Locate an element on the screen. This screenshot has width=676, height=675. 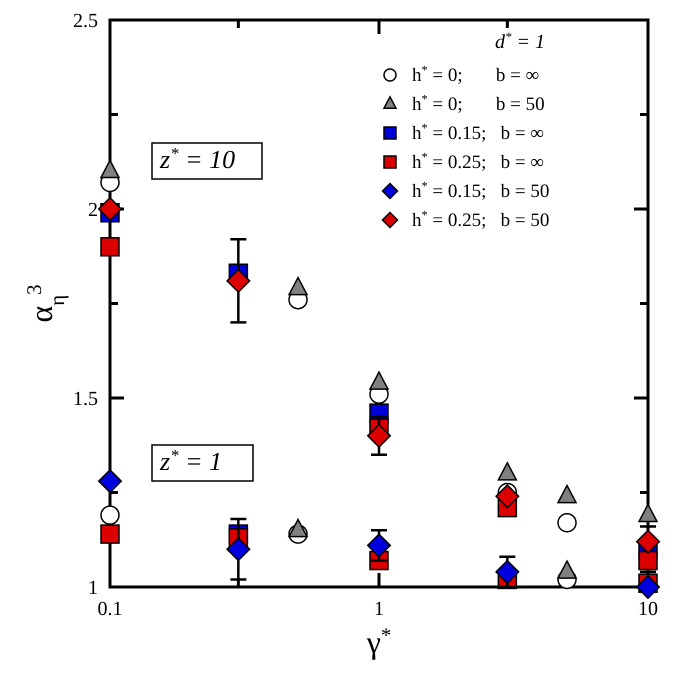
legend-label: h$^{*}$ = 0.25; b = 50 is located at coordinates (481, 219).